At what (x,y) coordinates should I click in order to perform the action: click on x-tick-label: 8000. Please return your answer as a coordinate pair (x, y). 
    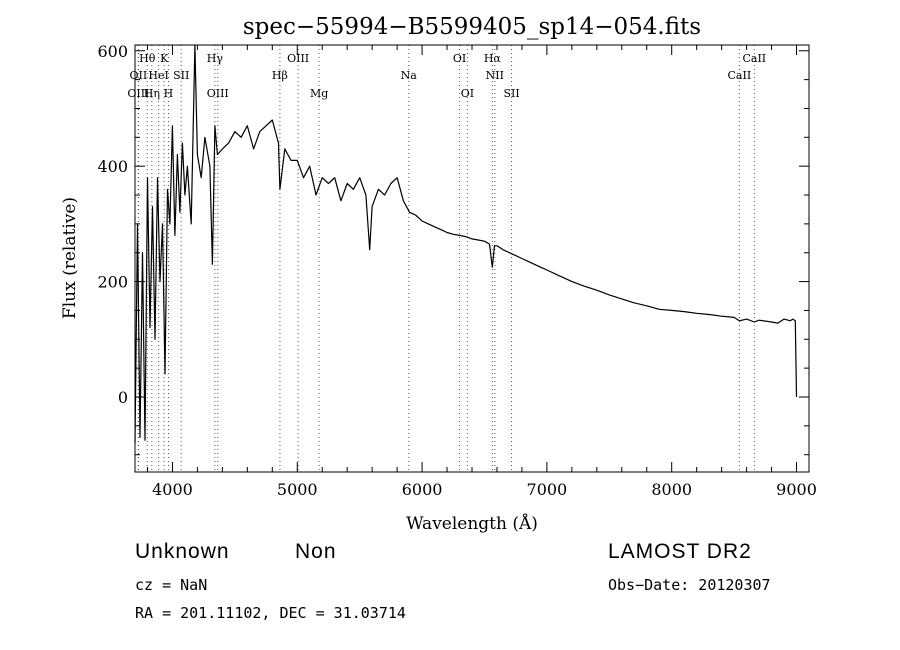
    Looking at the image, I should click on (671, 489).